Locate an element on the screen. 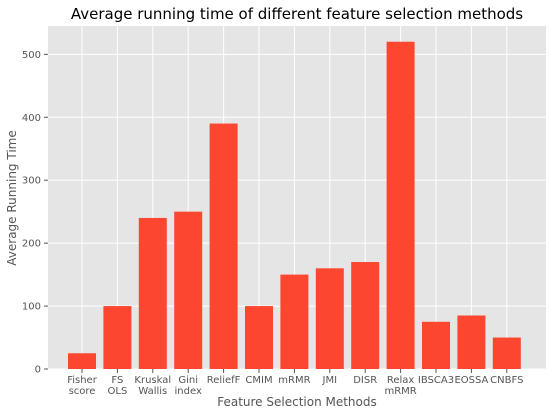 Image resolution: width=550 pixels, height=414 pixels. x-tick-label: Relax mRMR is located at coordinates (400, 386).